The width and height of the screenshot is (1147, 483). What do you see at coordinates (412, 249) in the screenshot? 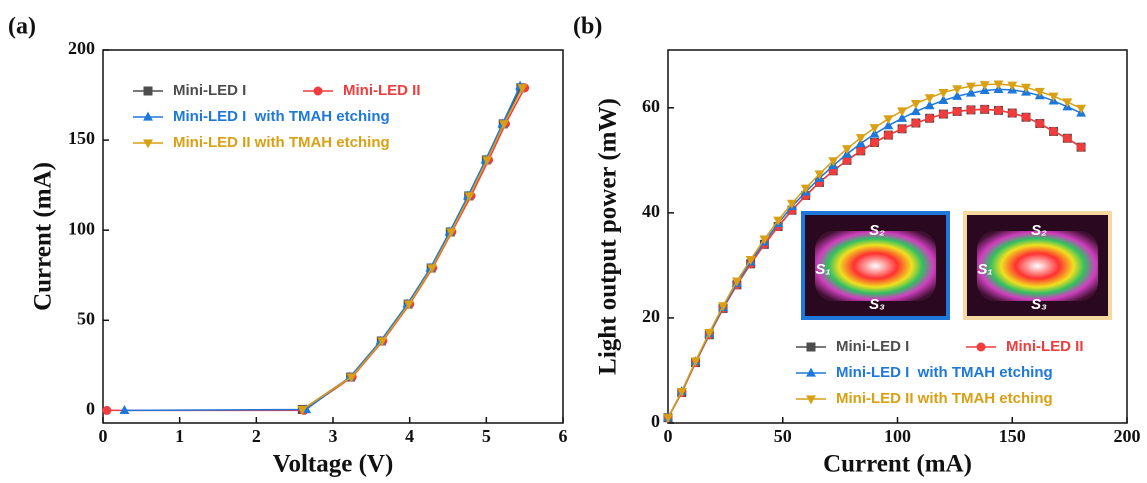
I see `series-line` at bounding box center [412, 249].